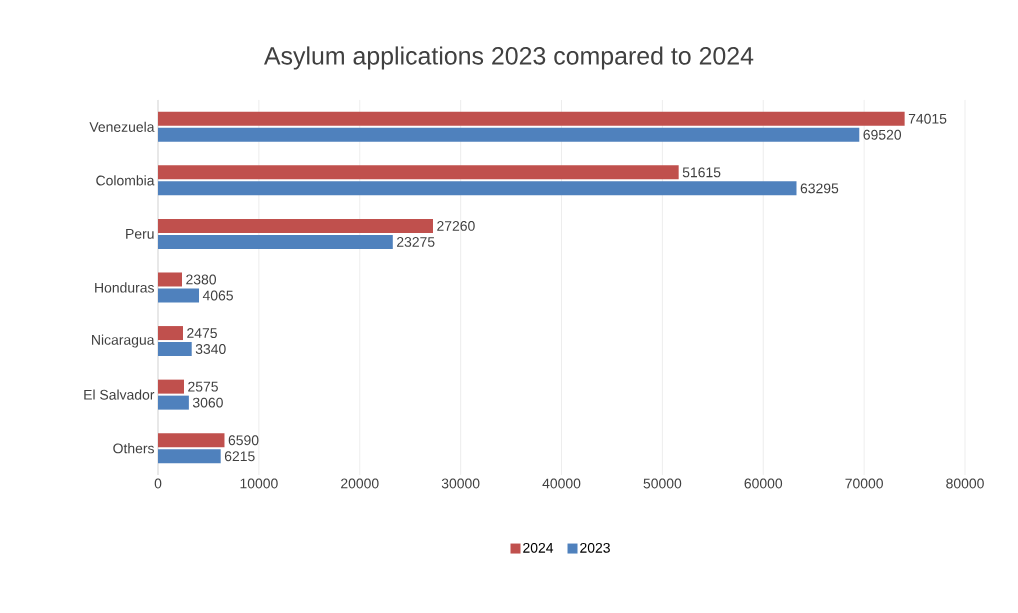 The image size is (1018, 613). What do you see at coordinates (456, 225) in the screenshot?
I see `data-label: 27260` at bounding box center [456, 225].